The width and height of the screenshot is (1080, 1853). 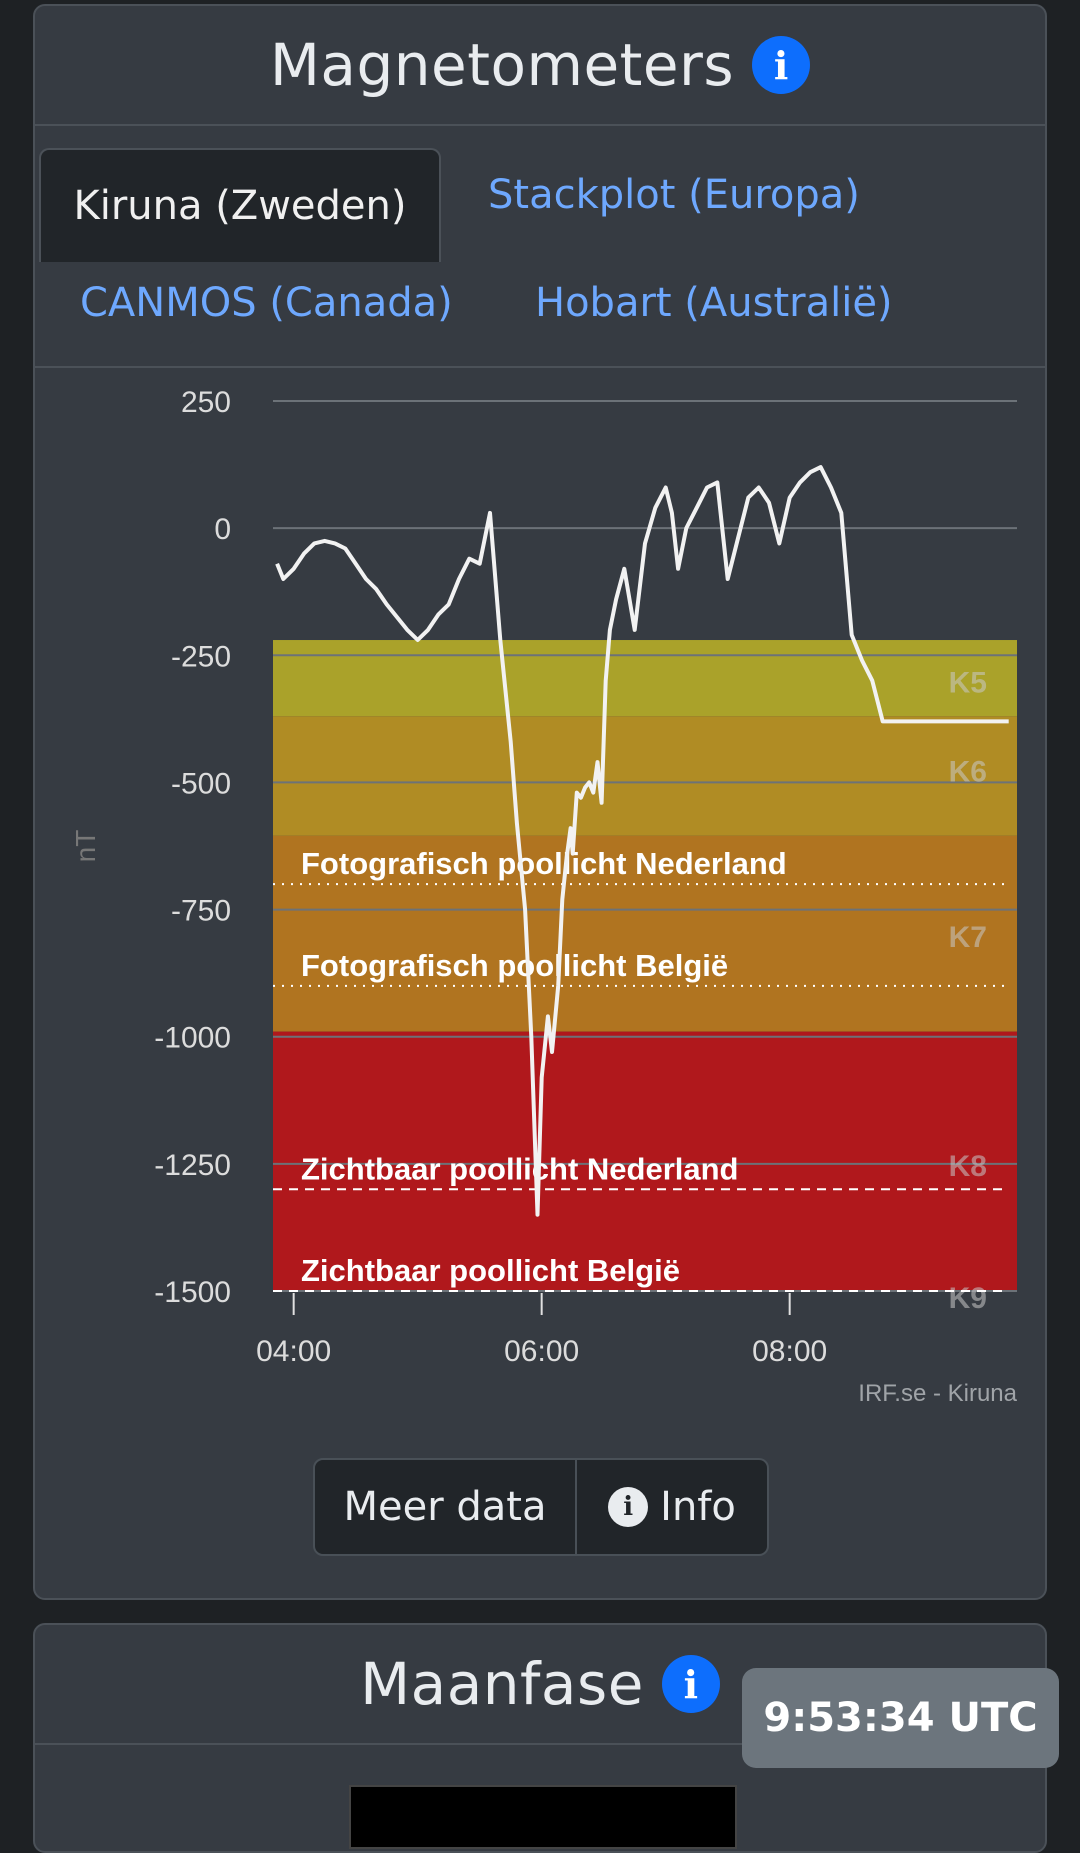 What do you see at coordinates (192, 1292) in the screenshot?
I see `y-tick-label: -1500` at bounding box center [192, 1292].